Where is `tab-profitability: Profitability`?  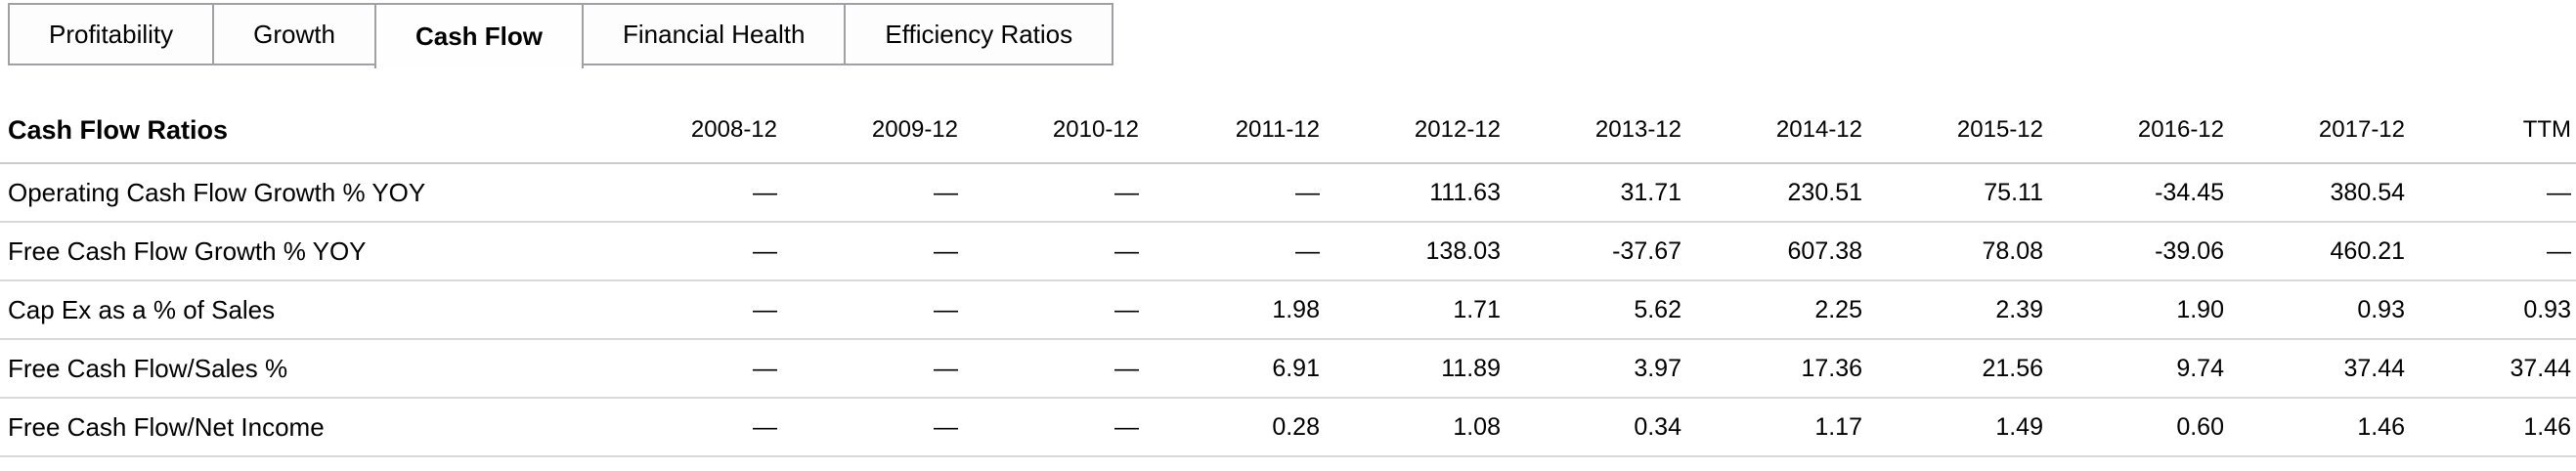
tab-profitability: Profitability is located at coordinates (111, 34).